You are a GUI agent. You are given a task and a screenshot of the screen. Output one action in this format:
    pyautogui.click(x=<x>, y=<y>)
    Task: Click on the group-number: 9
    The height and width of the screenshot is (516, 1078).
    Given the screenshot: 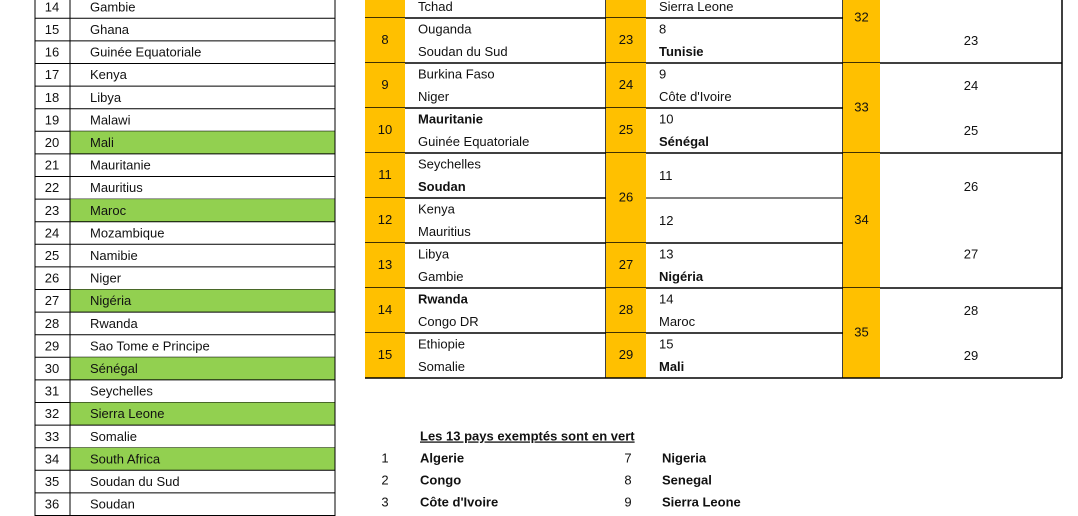 What is the action you would take?
    pyautogui.click(x=384, y=84)
    